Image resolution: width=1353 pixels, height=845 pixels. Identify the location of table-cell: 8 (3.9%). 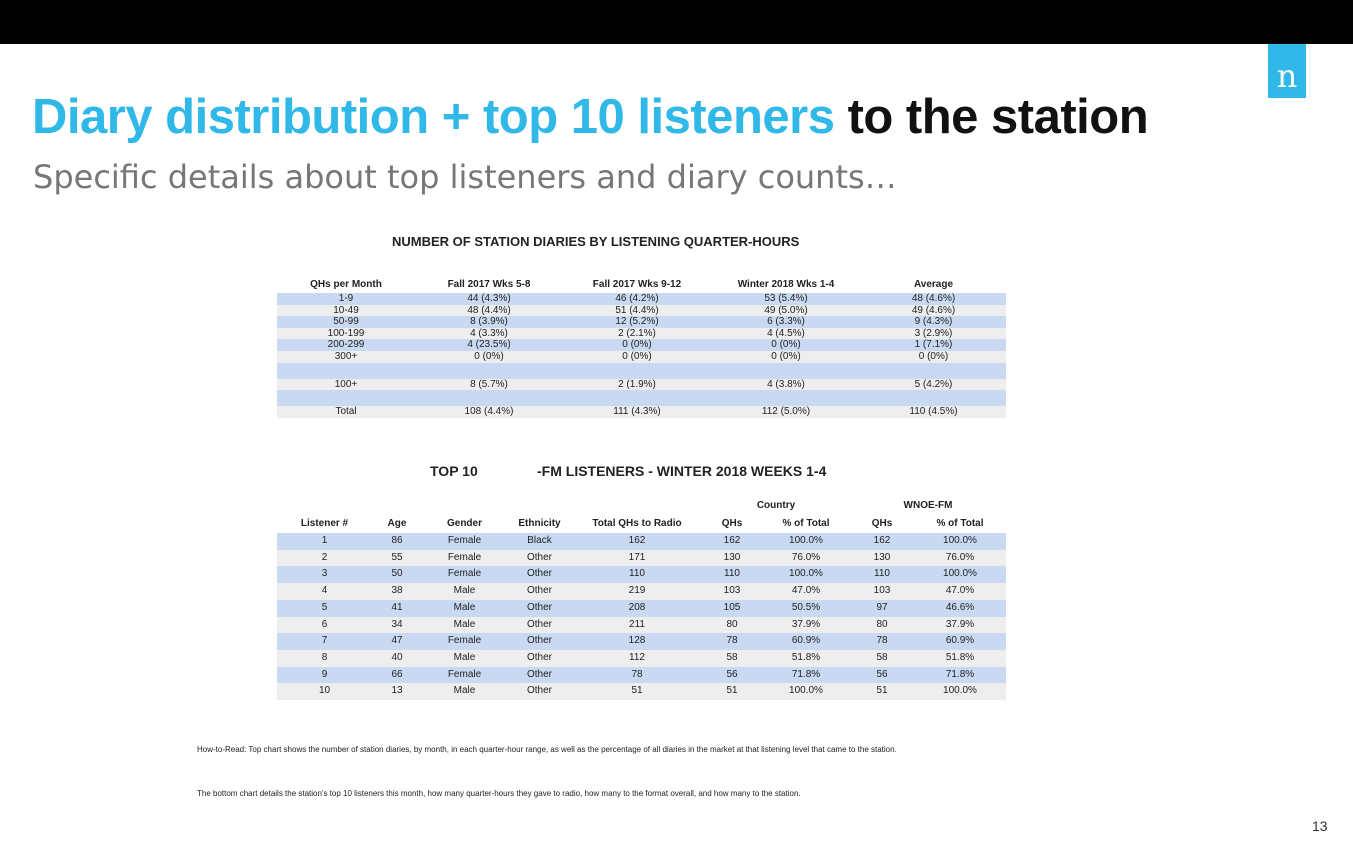
(489, 322).